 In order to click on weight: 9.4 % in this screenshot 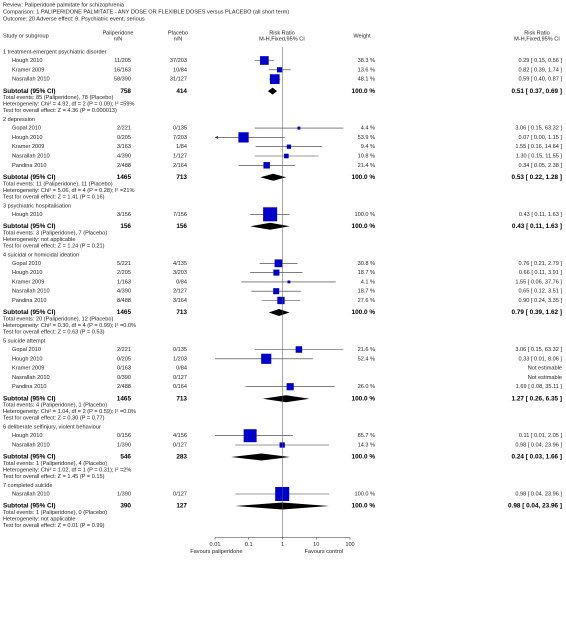, I will do `click(368, 147)`.